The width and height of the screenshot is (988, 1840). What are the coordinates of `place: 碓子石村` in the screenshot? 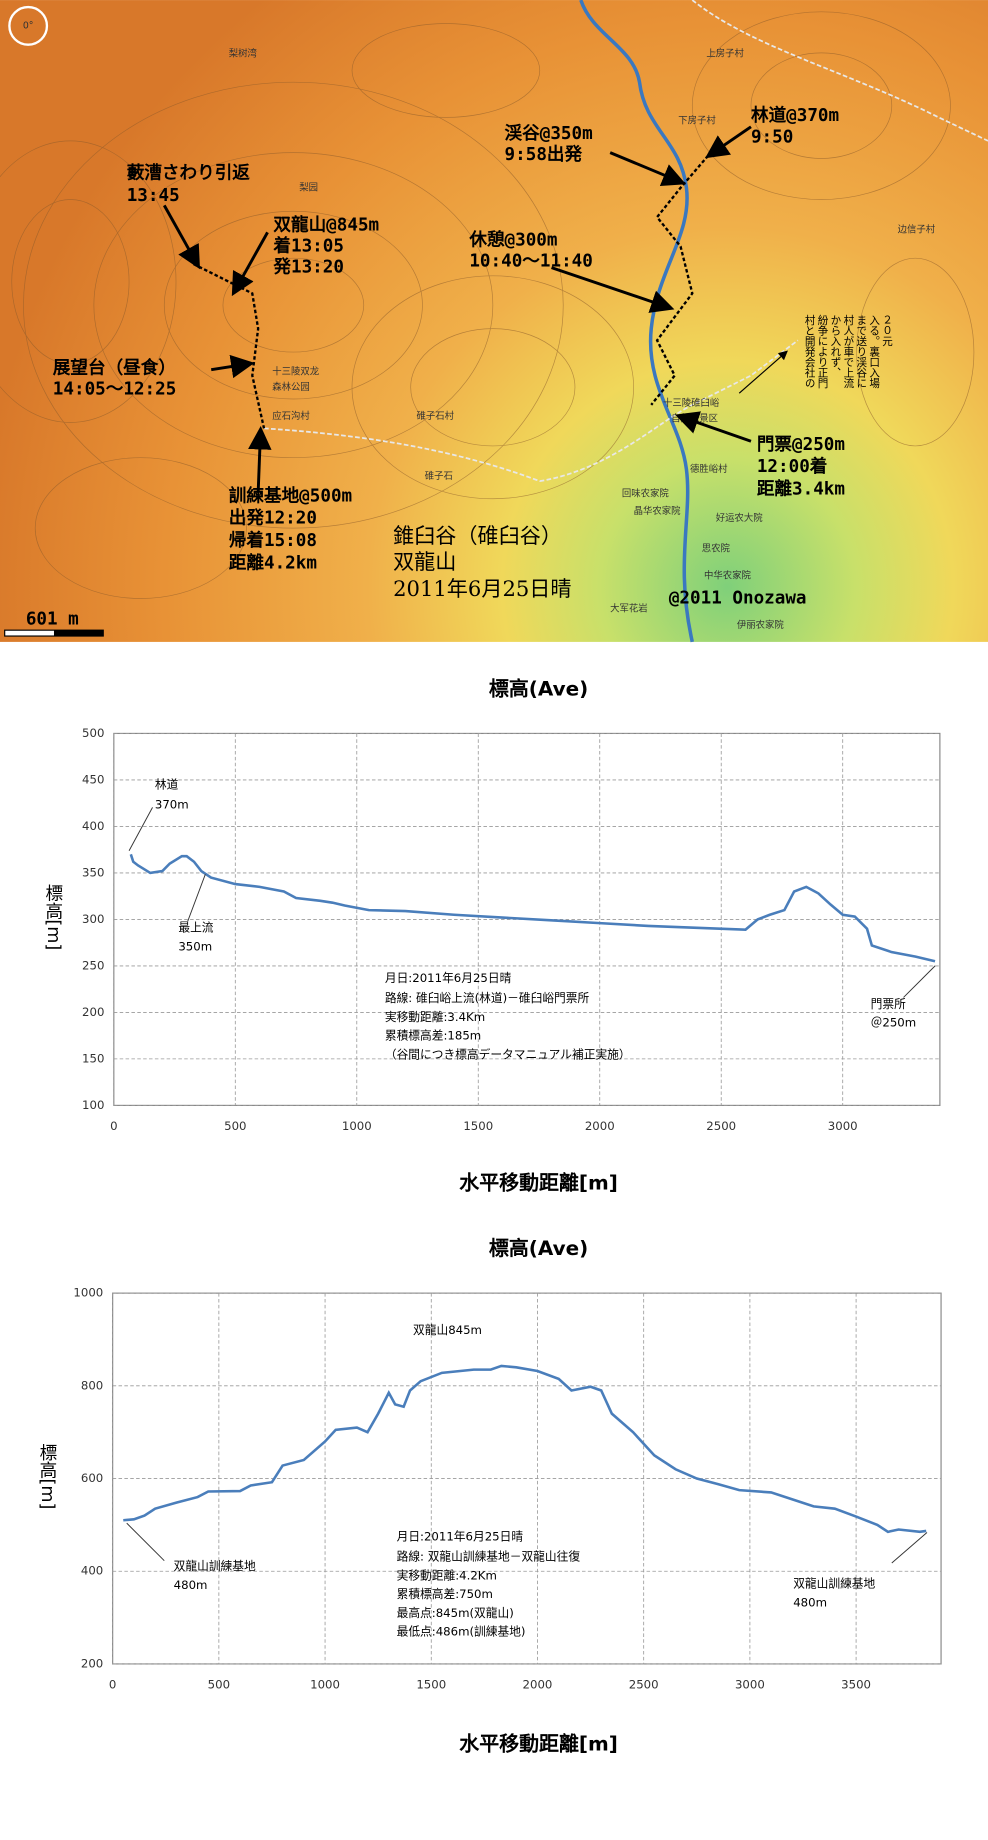 It's located at (436, 416).